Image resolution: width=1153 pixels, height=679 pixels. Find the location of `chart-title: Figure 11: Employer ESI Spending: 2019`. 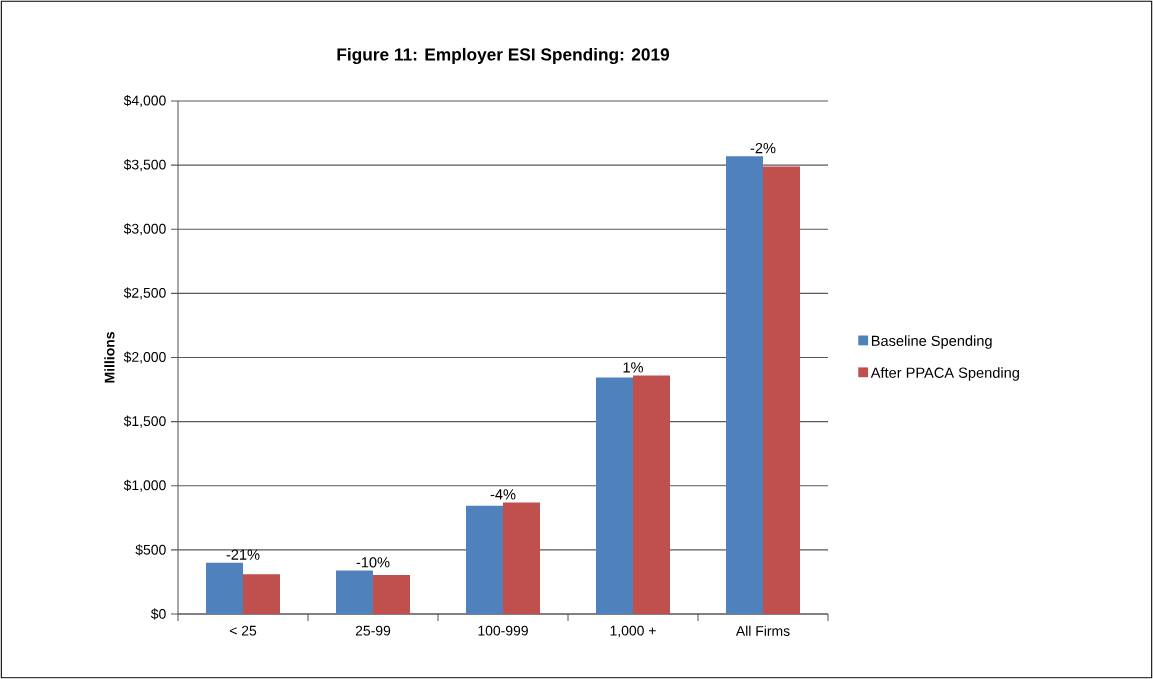

chart-title: Figure 11: Employer ESI Spending: 2019 is located at coordinates (503, 56).